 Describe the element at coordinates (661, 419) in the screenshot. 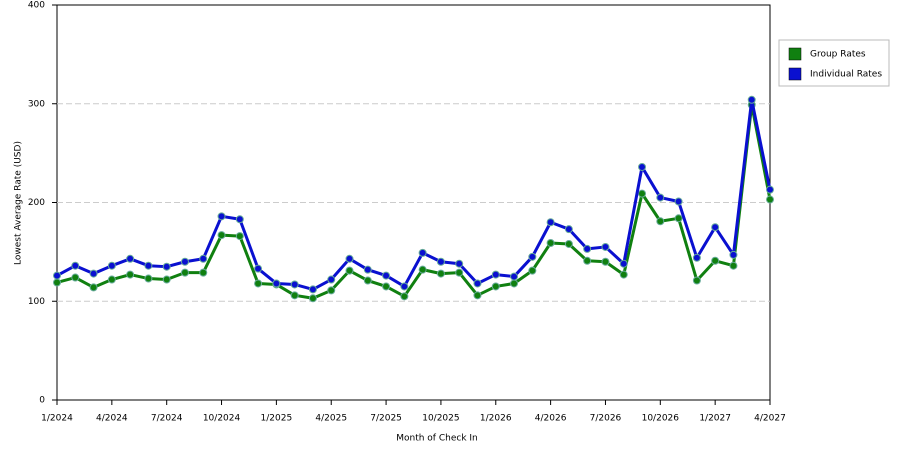

I see `x-tick-label: 10/2026` at that location.